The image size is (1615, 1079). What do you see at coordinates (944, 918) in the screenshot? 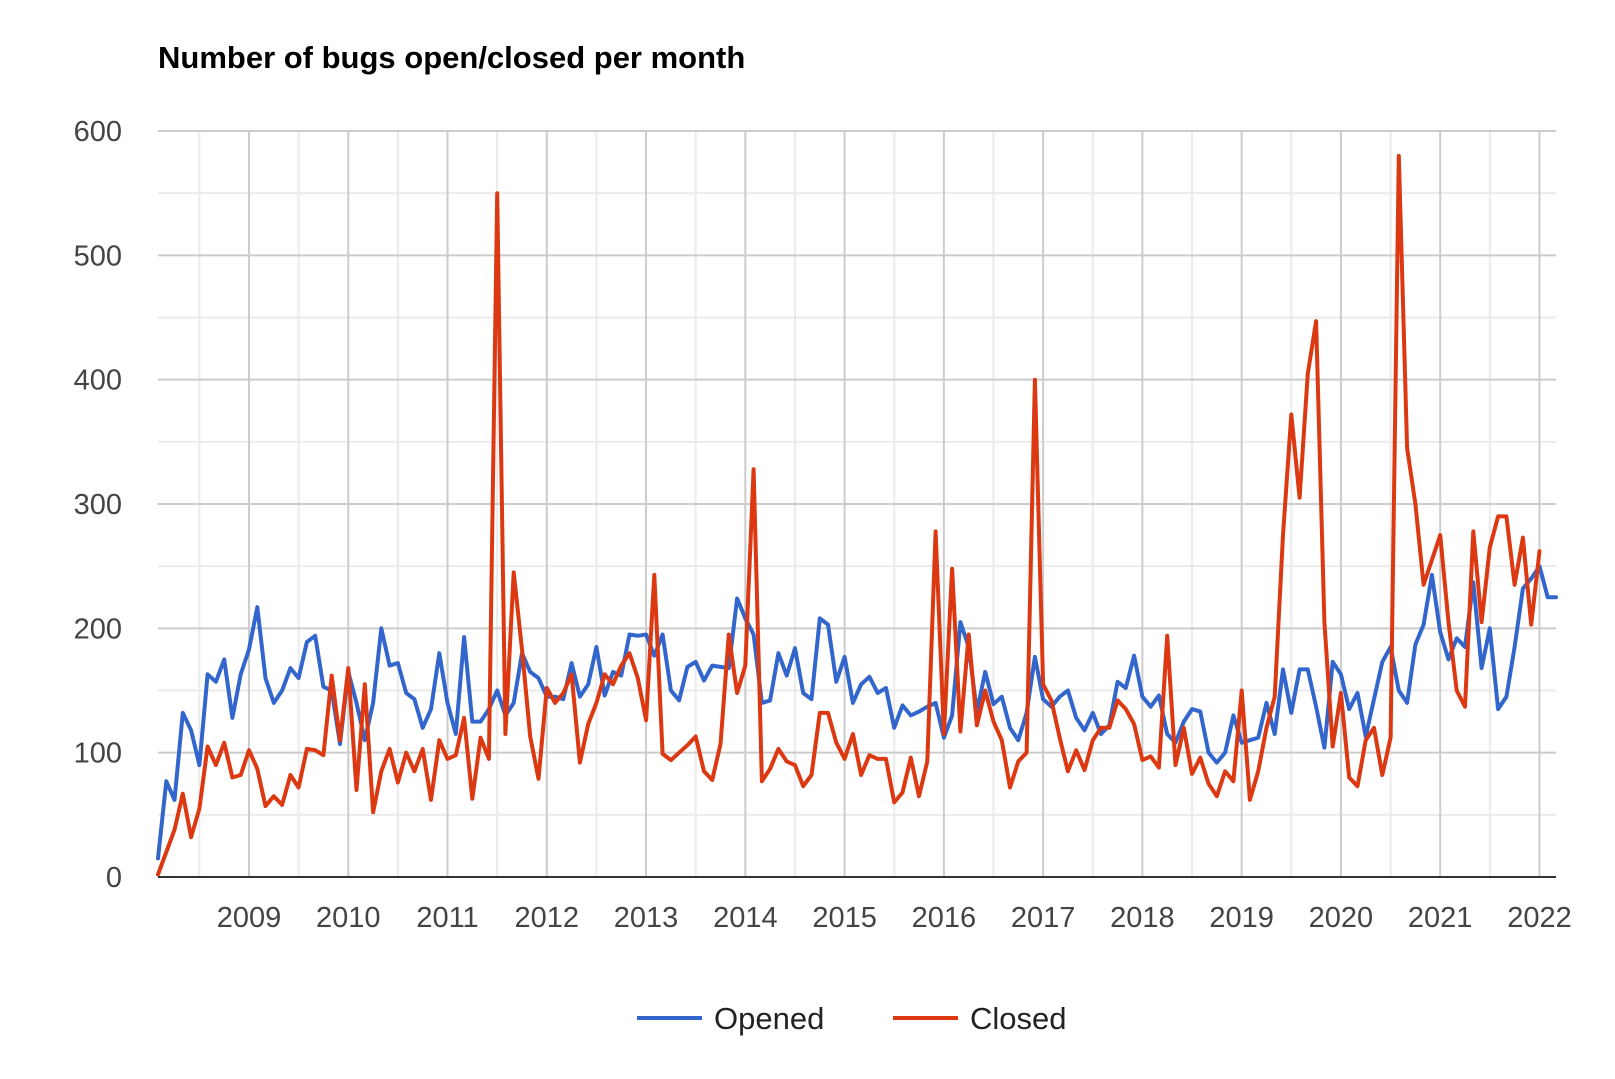
I see `x-tick-label: 2016` at bounding box center [944, 918].